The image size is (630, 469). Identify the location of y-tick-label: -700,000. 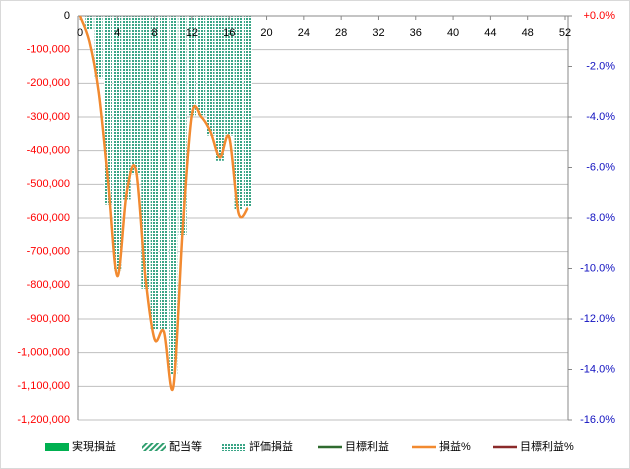
(48, 252).